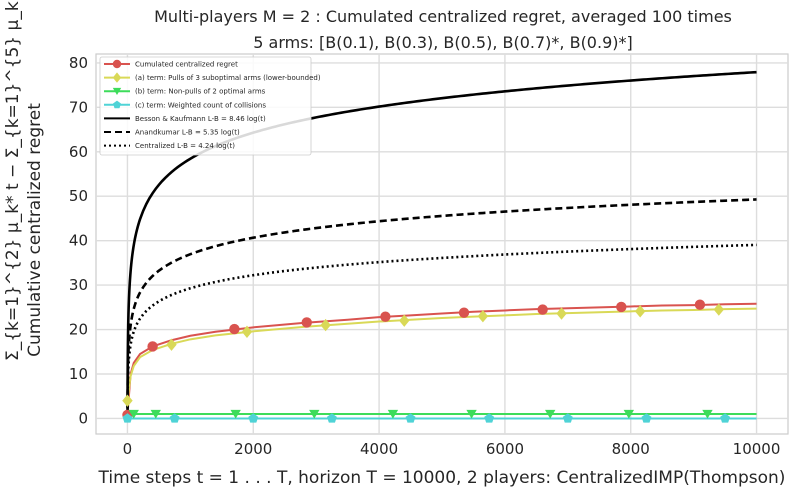 This screenshot has height=495, width=804. I want to click on y-tick-label: 80, so click(78, 63).